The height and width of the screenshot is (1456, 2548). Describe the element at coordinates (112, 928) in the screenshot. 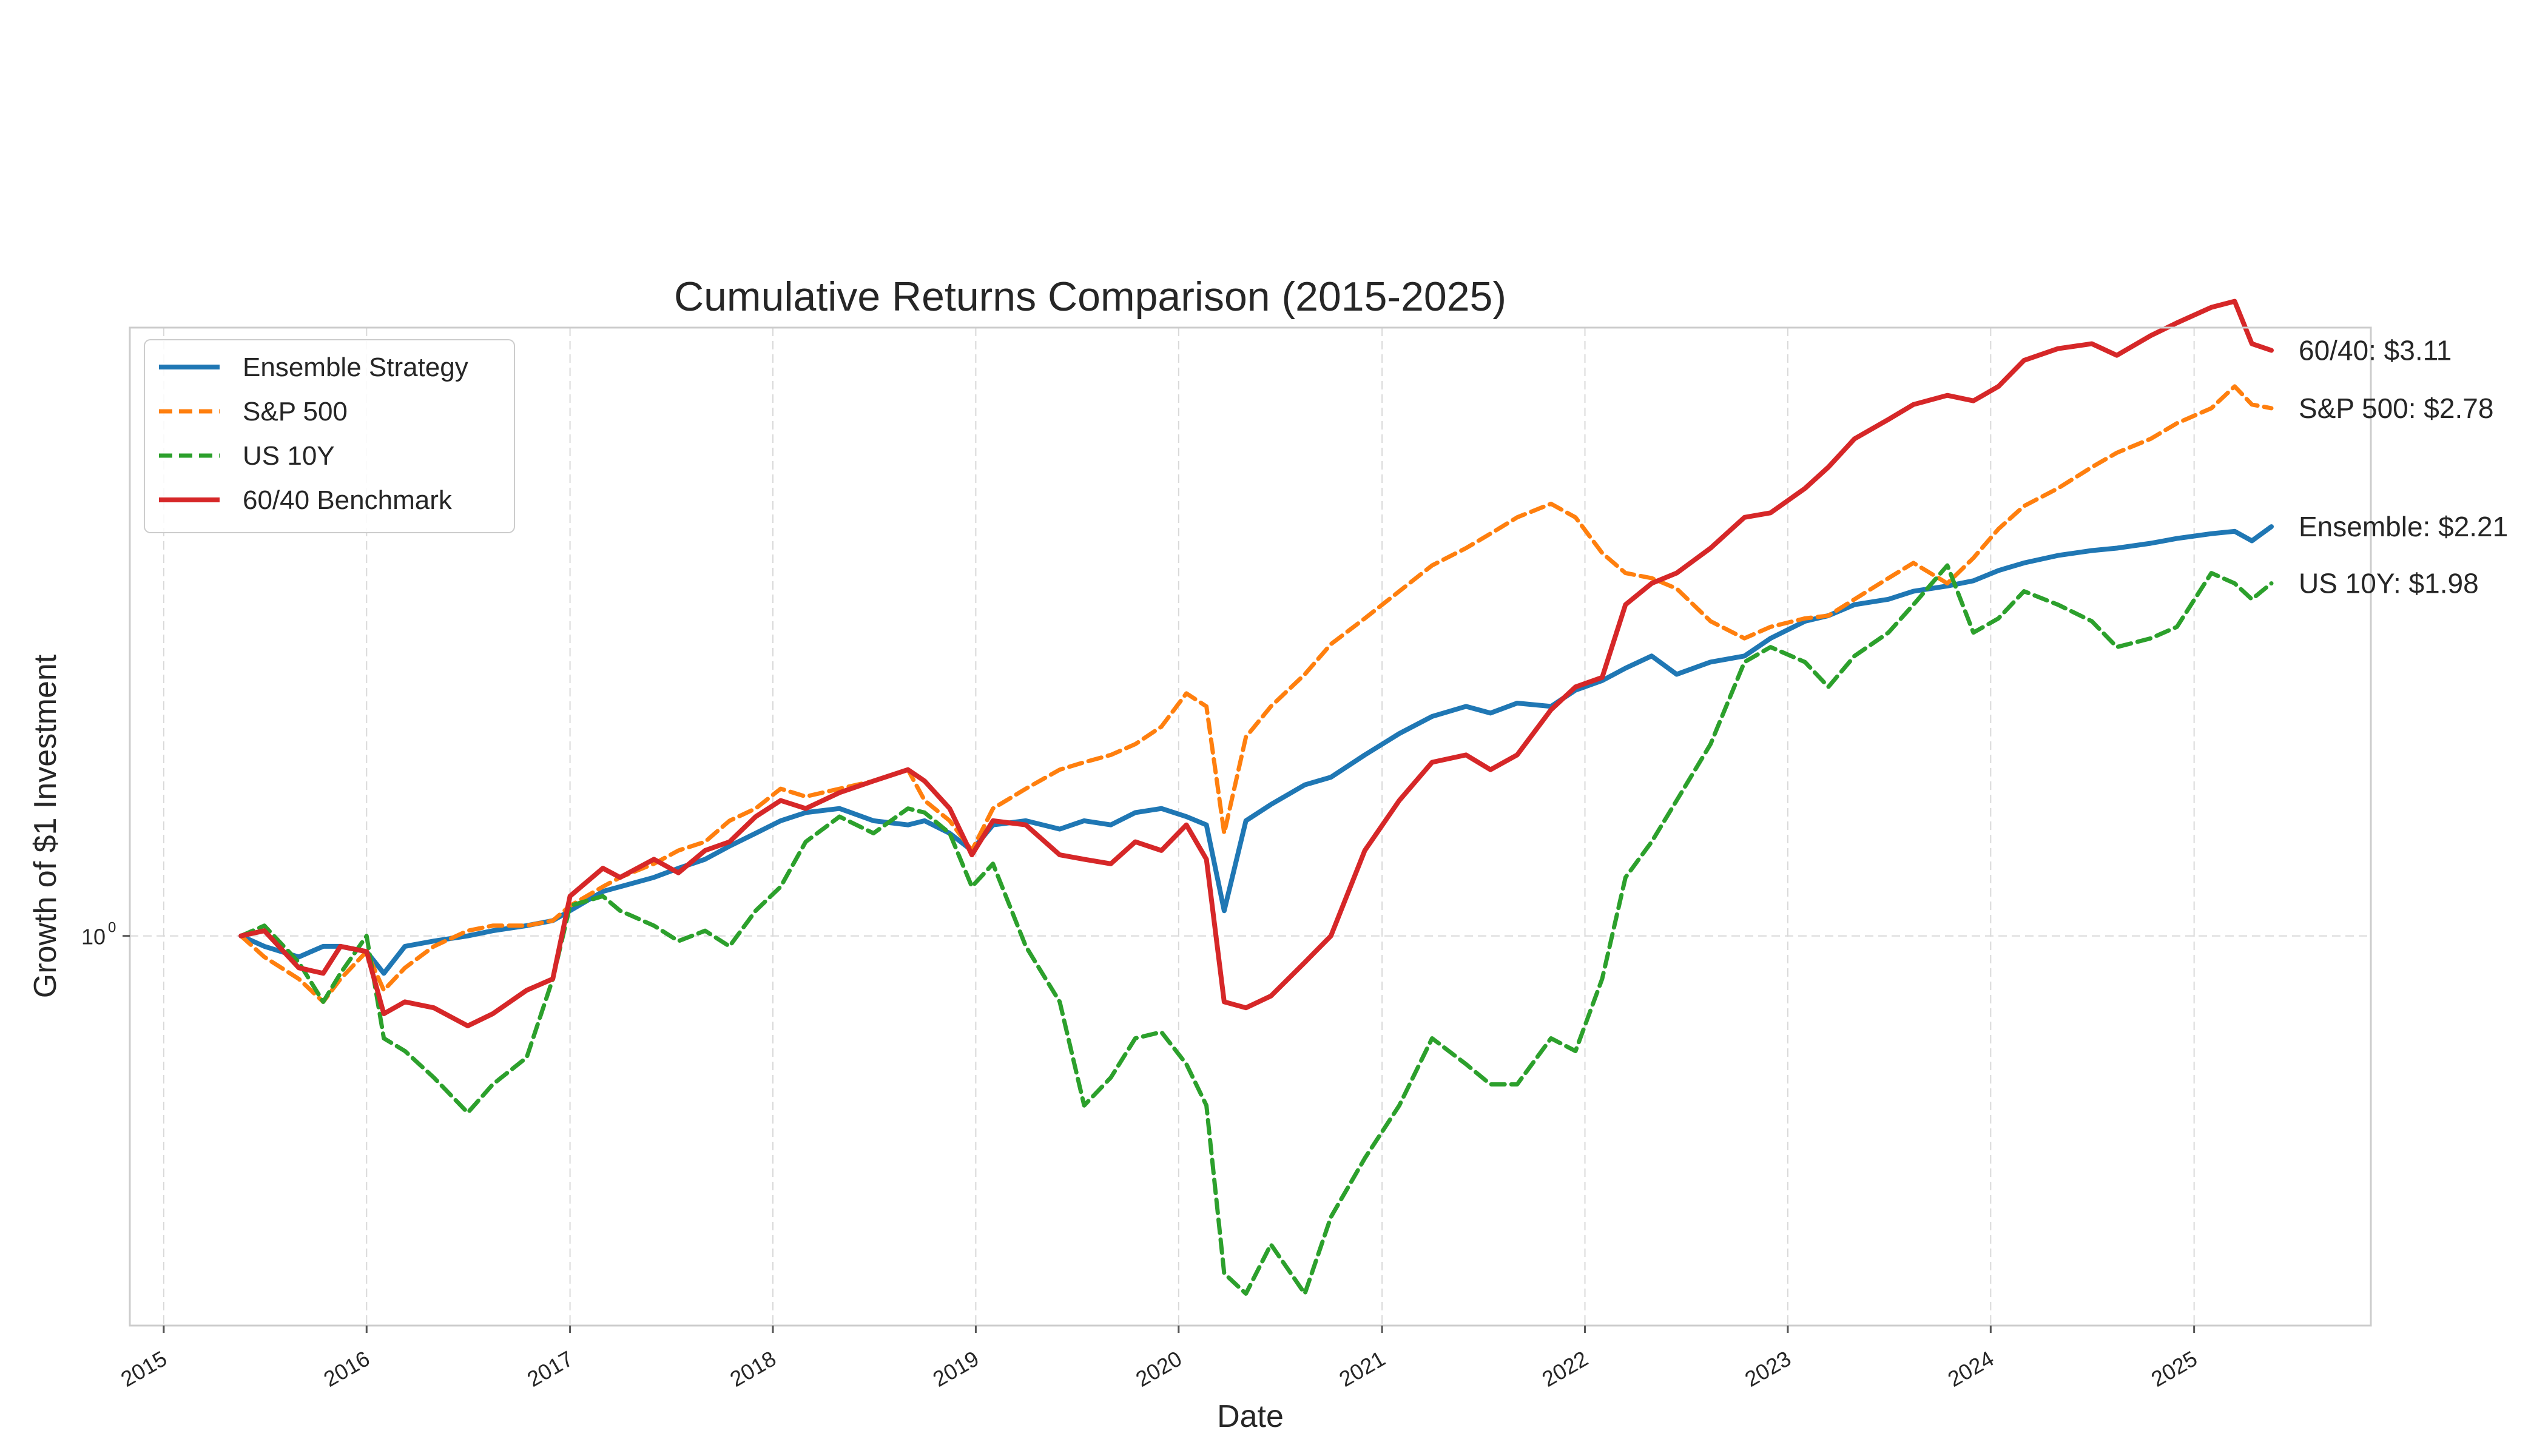

I see `y-tick-exponent: 0` at that location.